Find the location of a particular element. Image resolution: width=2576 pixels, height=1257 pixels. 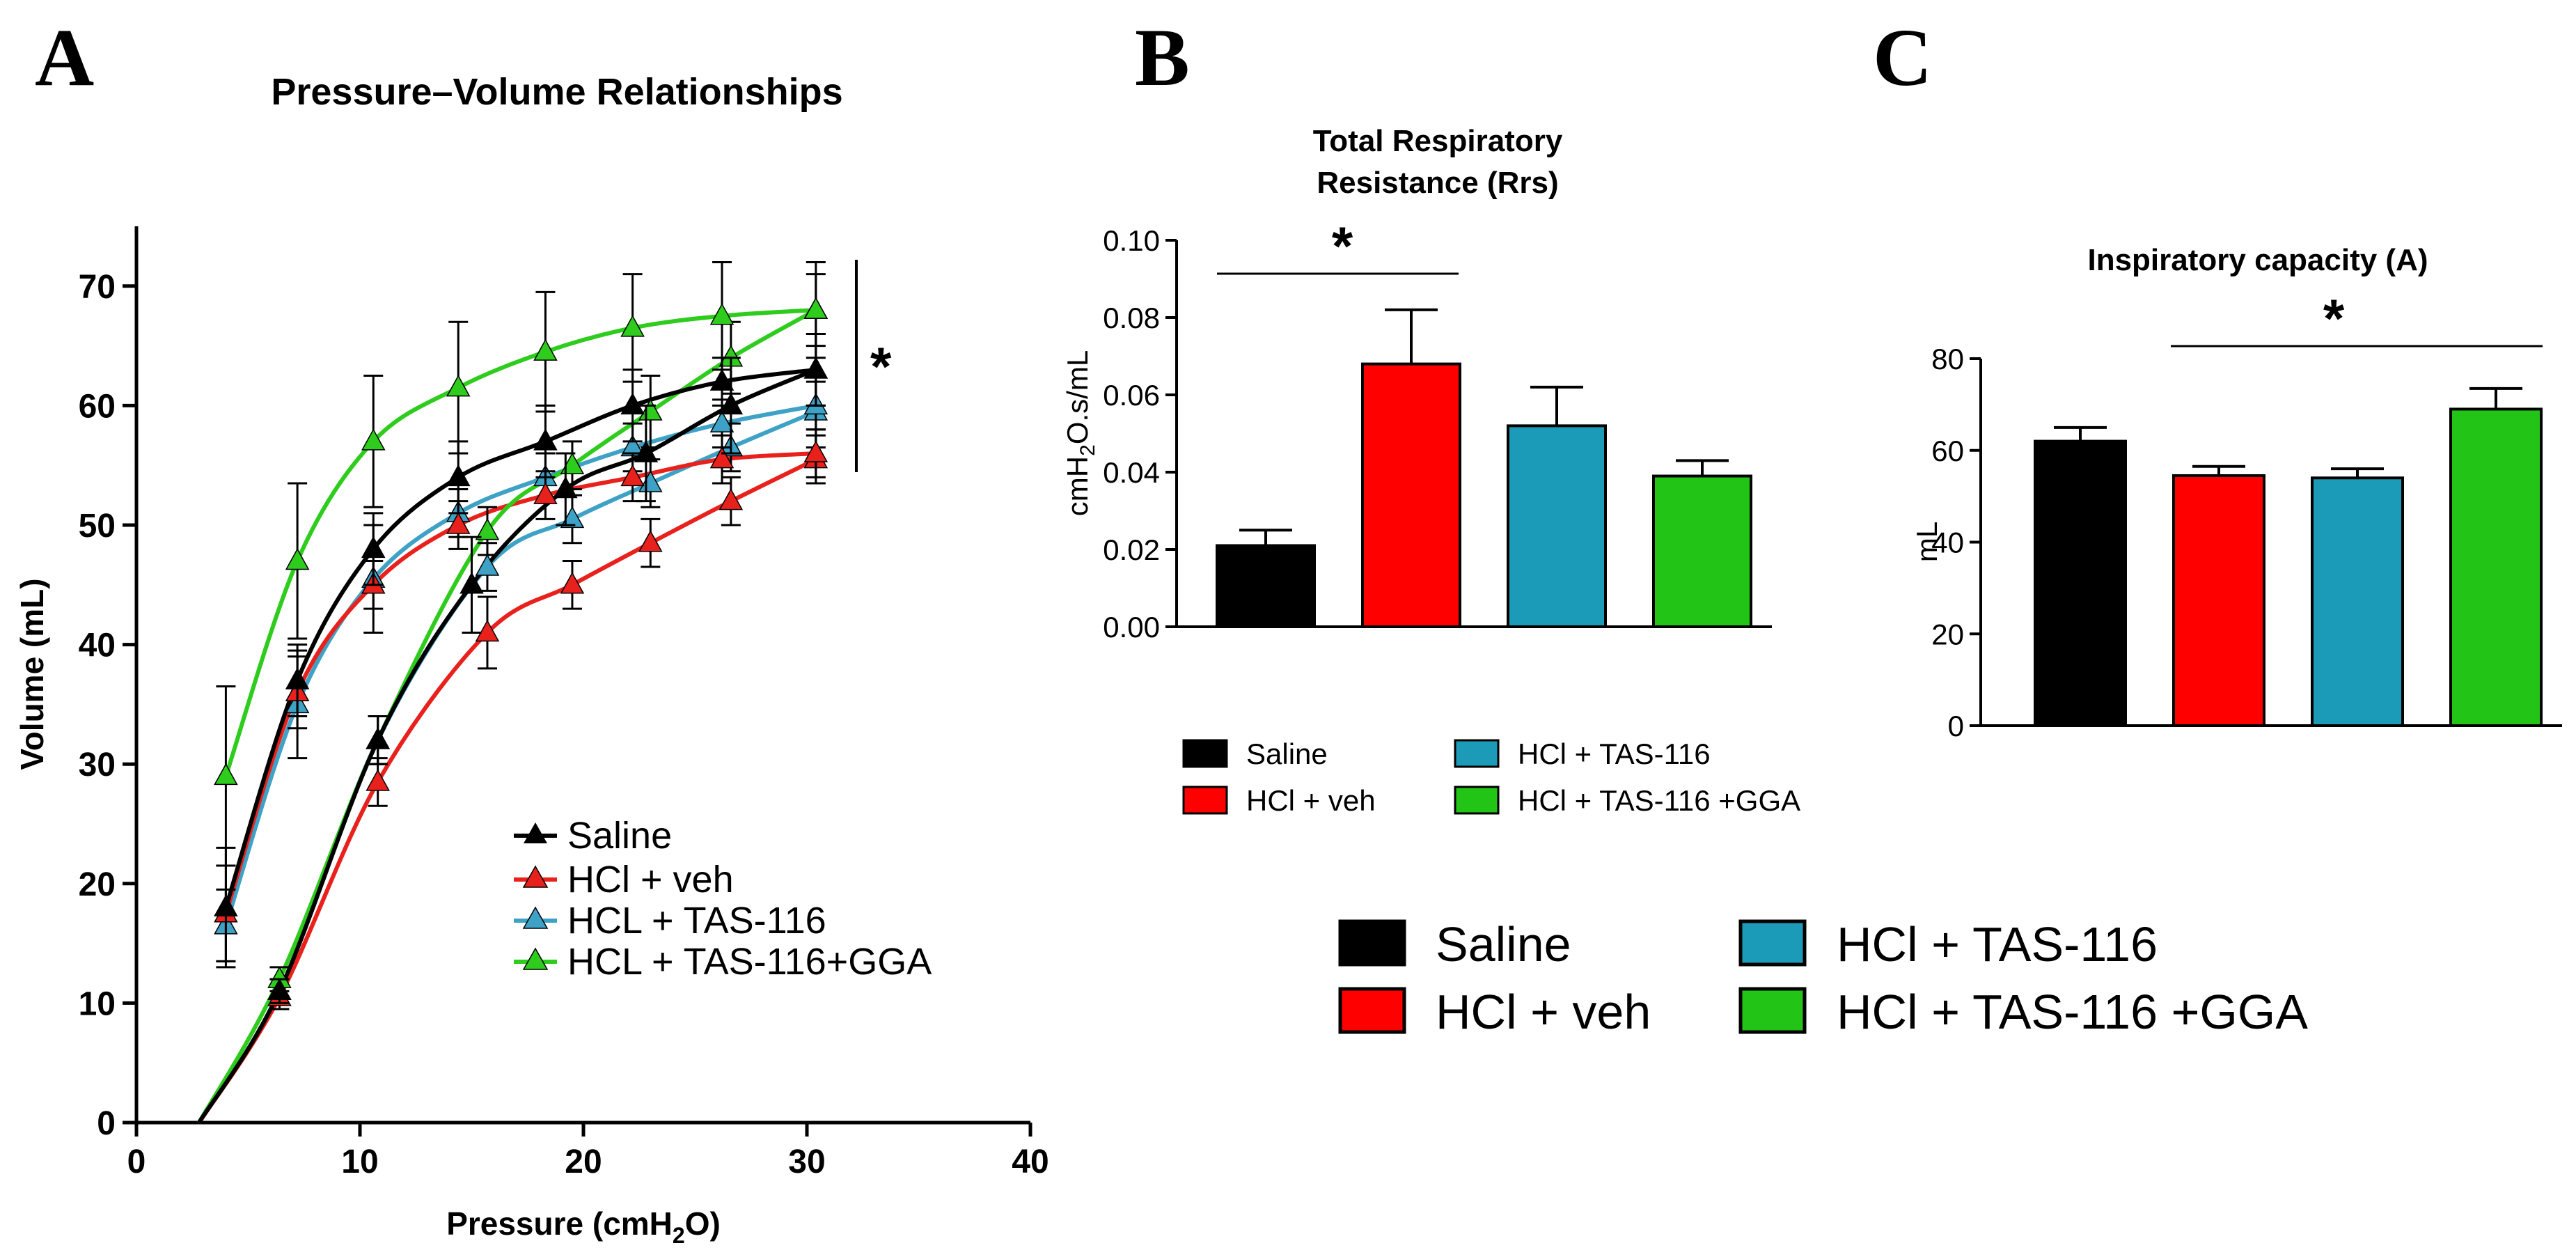

y-tick-label: 0.00 is located at coordinates (1131, 627).